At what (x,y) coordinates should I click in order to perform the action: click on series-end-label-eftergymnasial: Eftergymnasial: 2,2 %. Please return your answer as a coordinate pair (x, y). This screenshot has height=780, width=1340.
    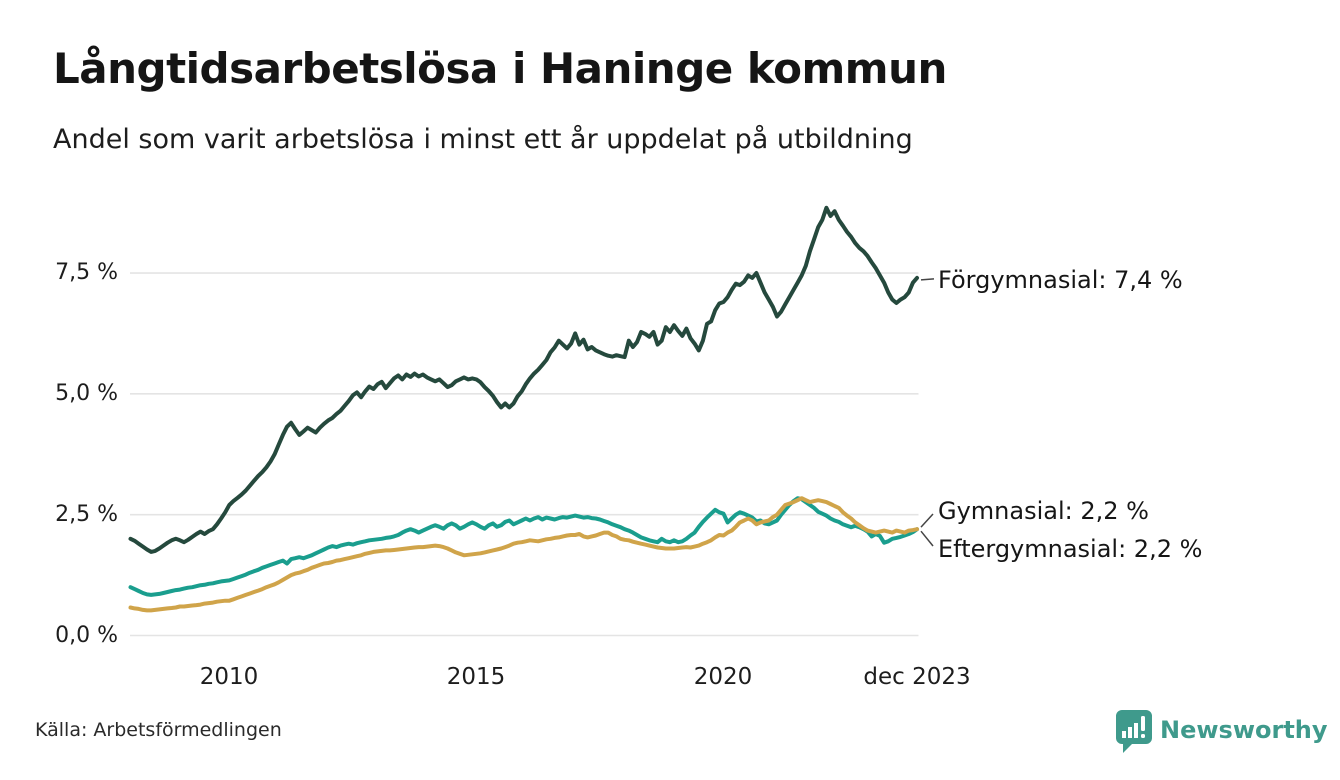
    Looking at the image, I should click on (1070, 549).